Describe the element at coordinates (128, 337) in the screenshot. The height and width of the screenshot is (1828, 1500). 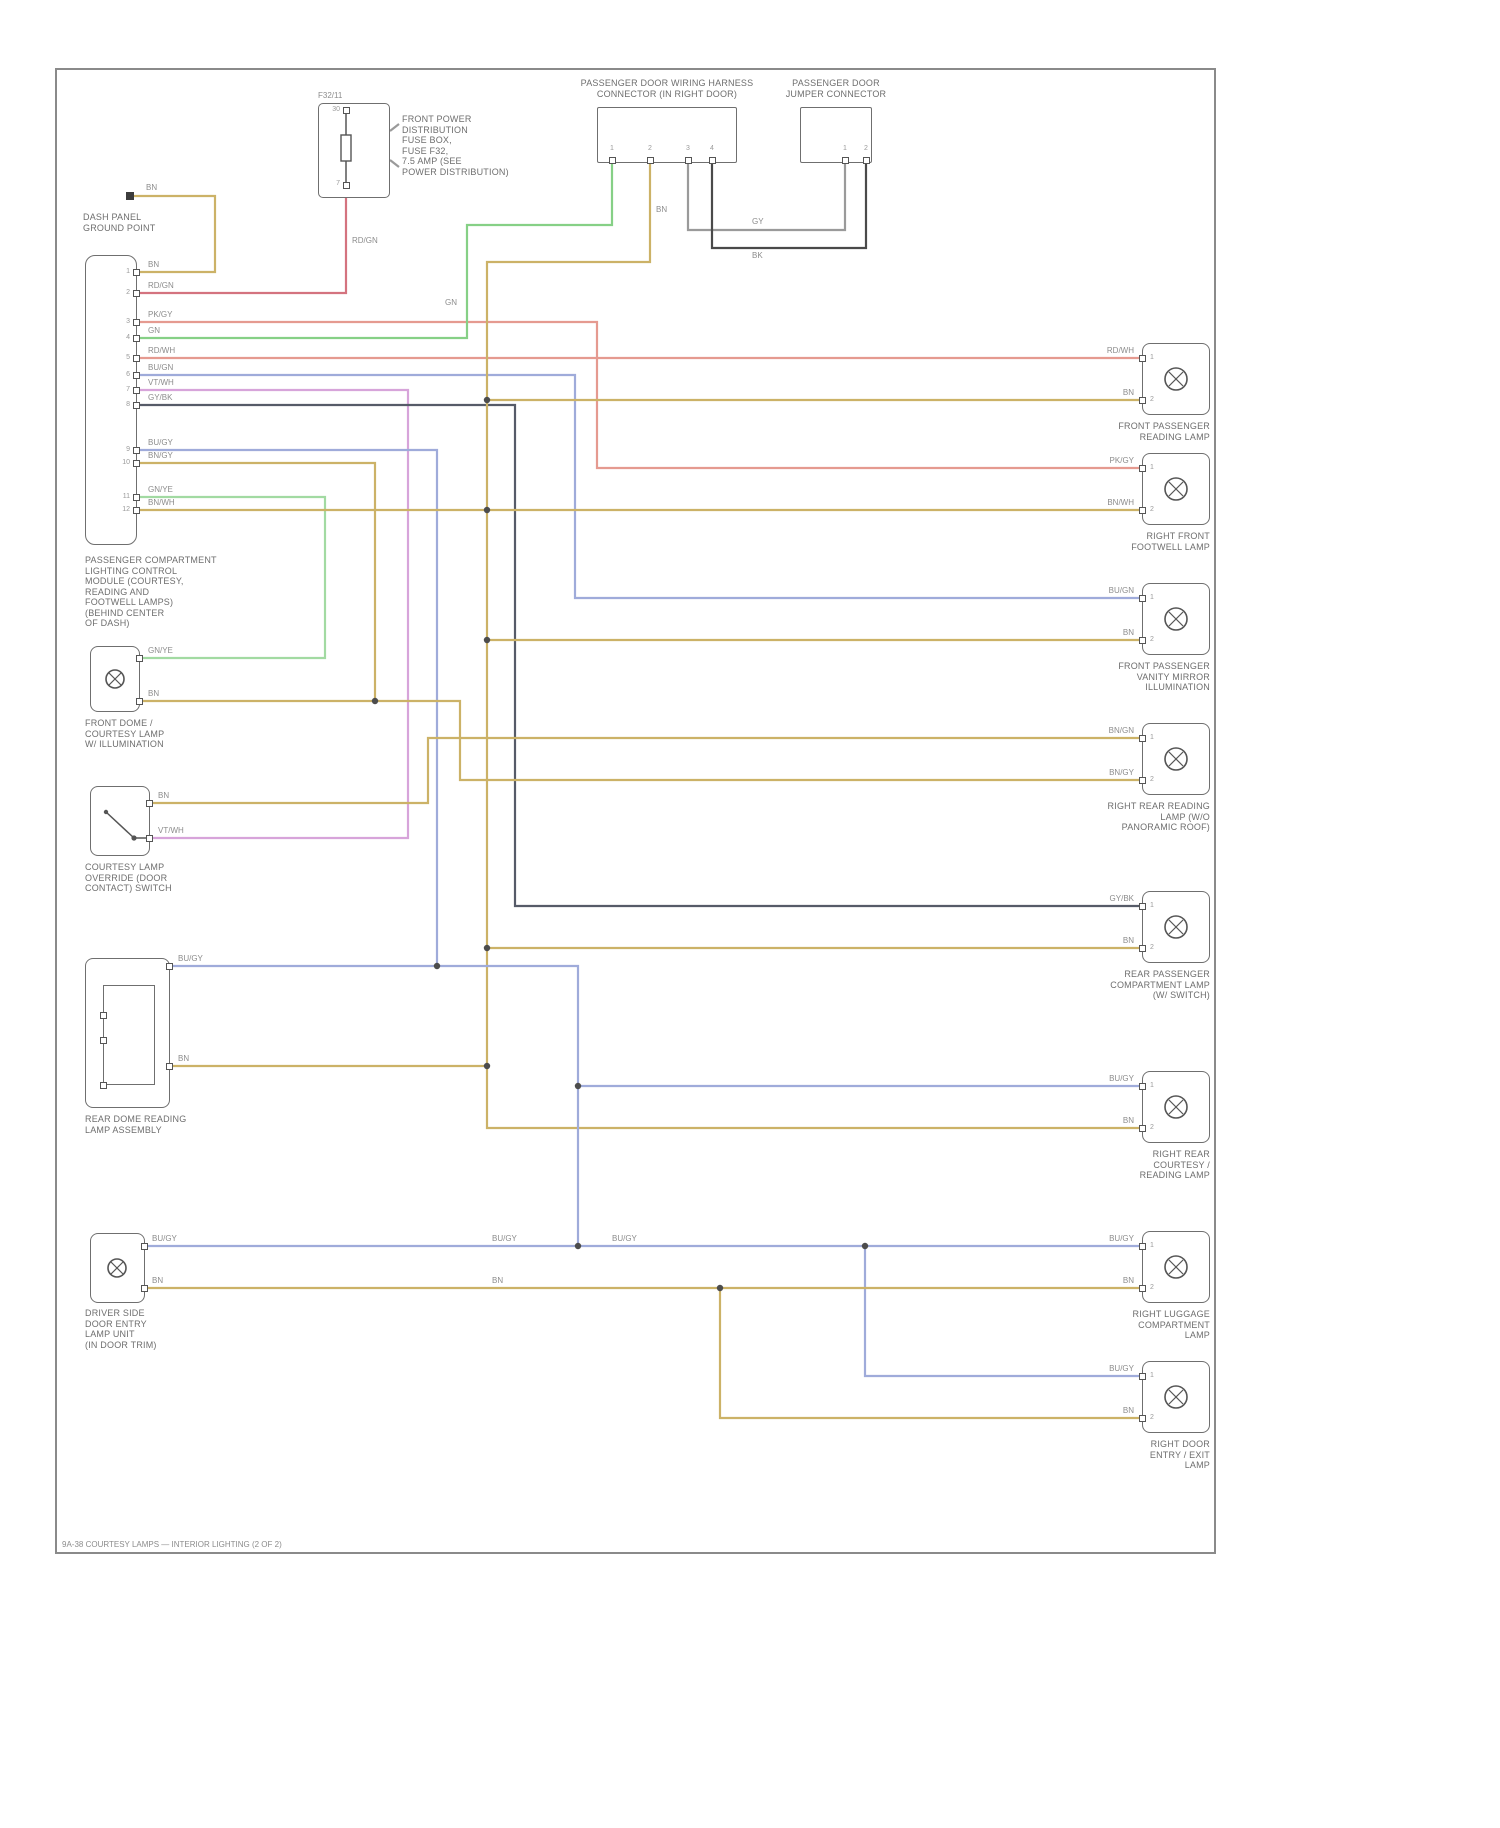
I see `module-pin-num: 4` at that location.